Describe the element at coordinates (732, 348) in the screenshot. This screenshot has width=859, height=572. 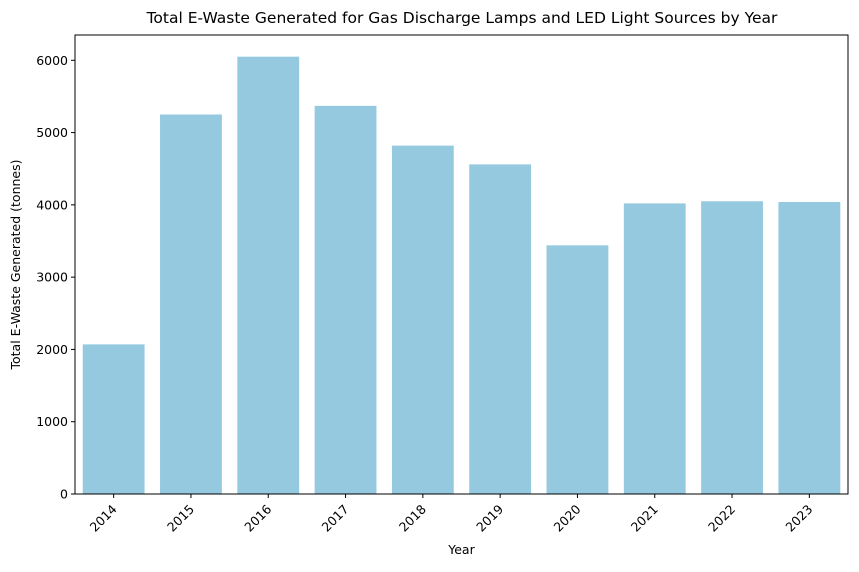
I see `bar-2022` at that location.